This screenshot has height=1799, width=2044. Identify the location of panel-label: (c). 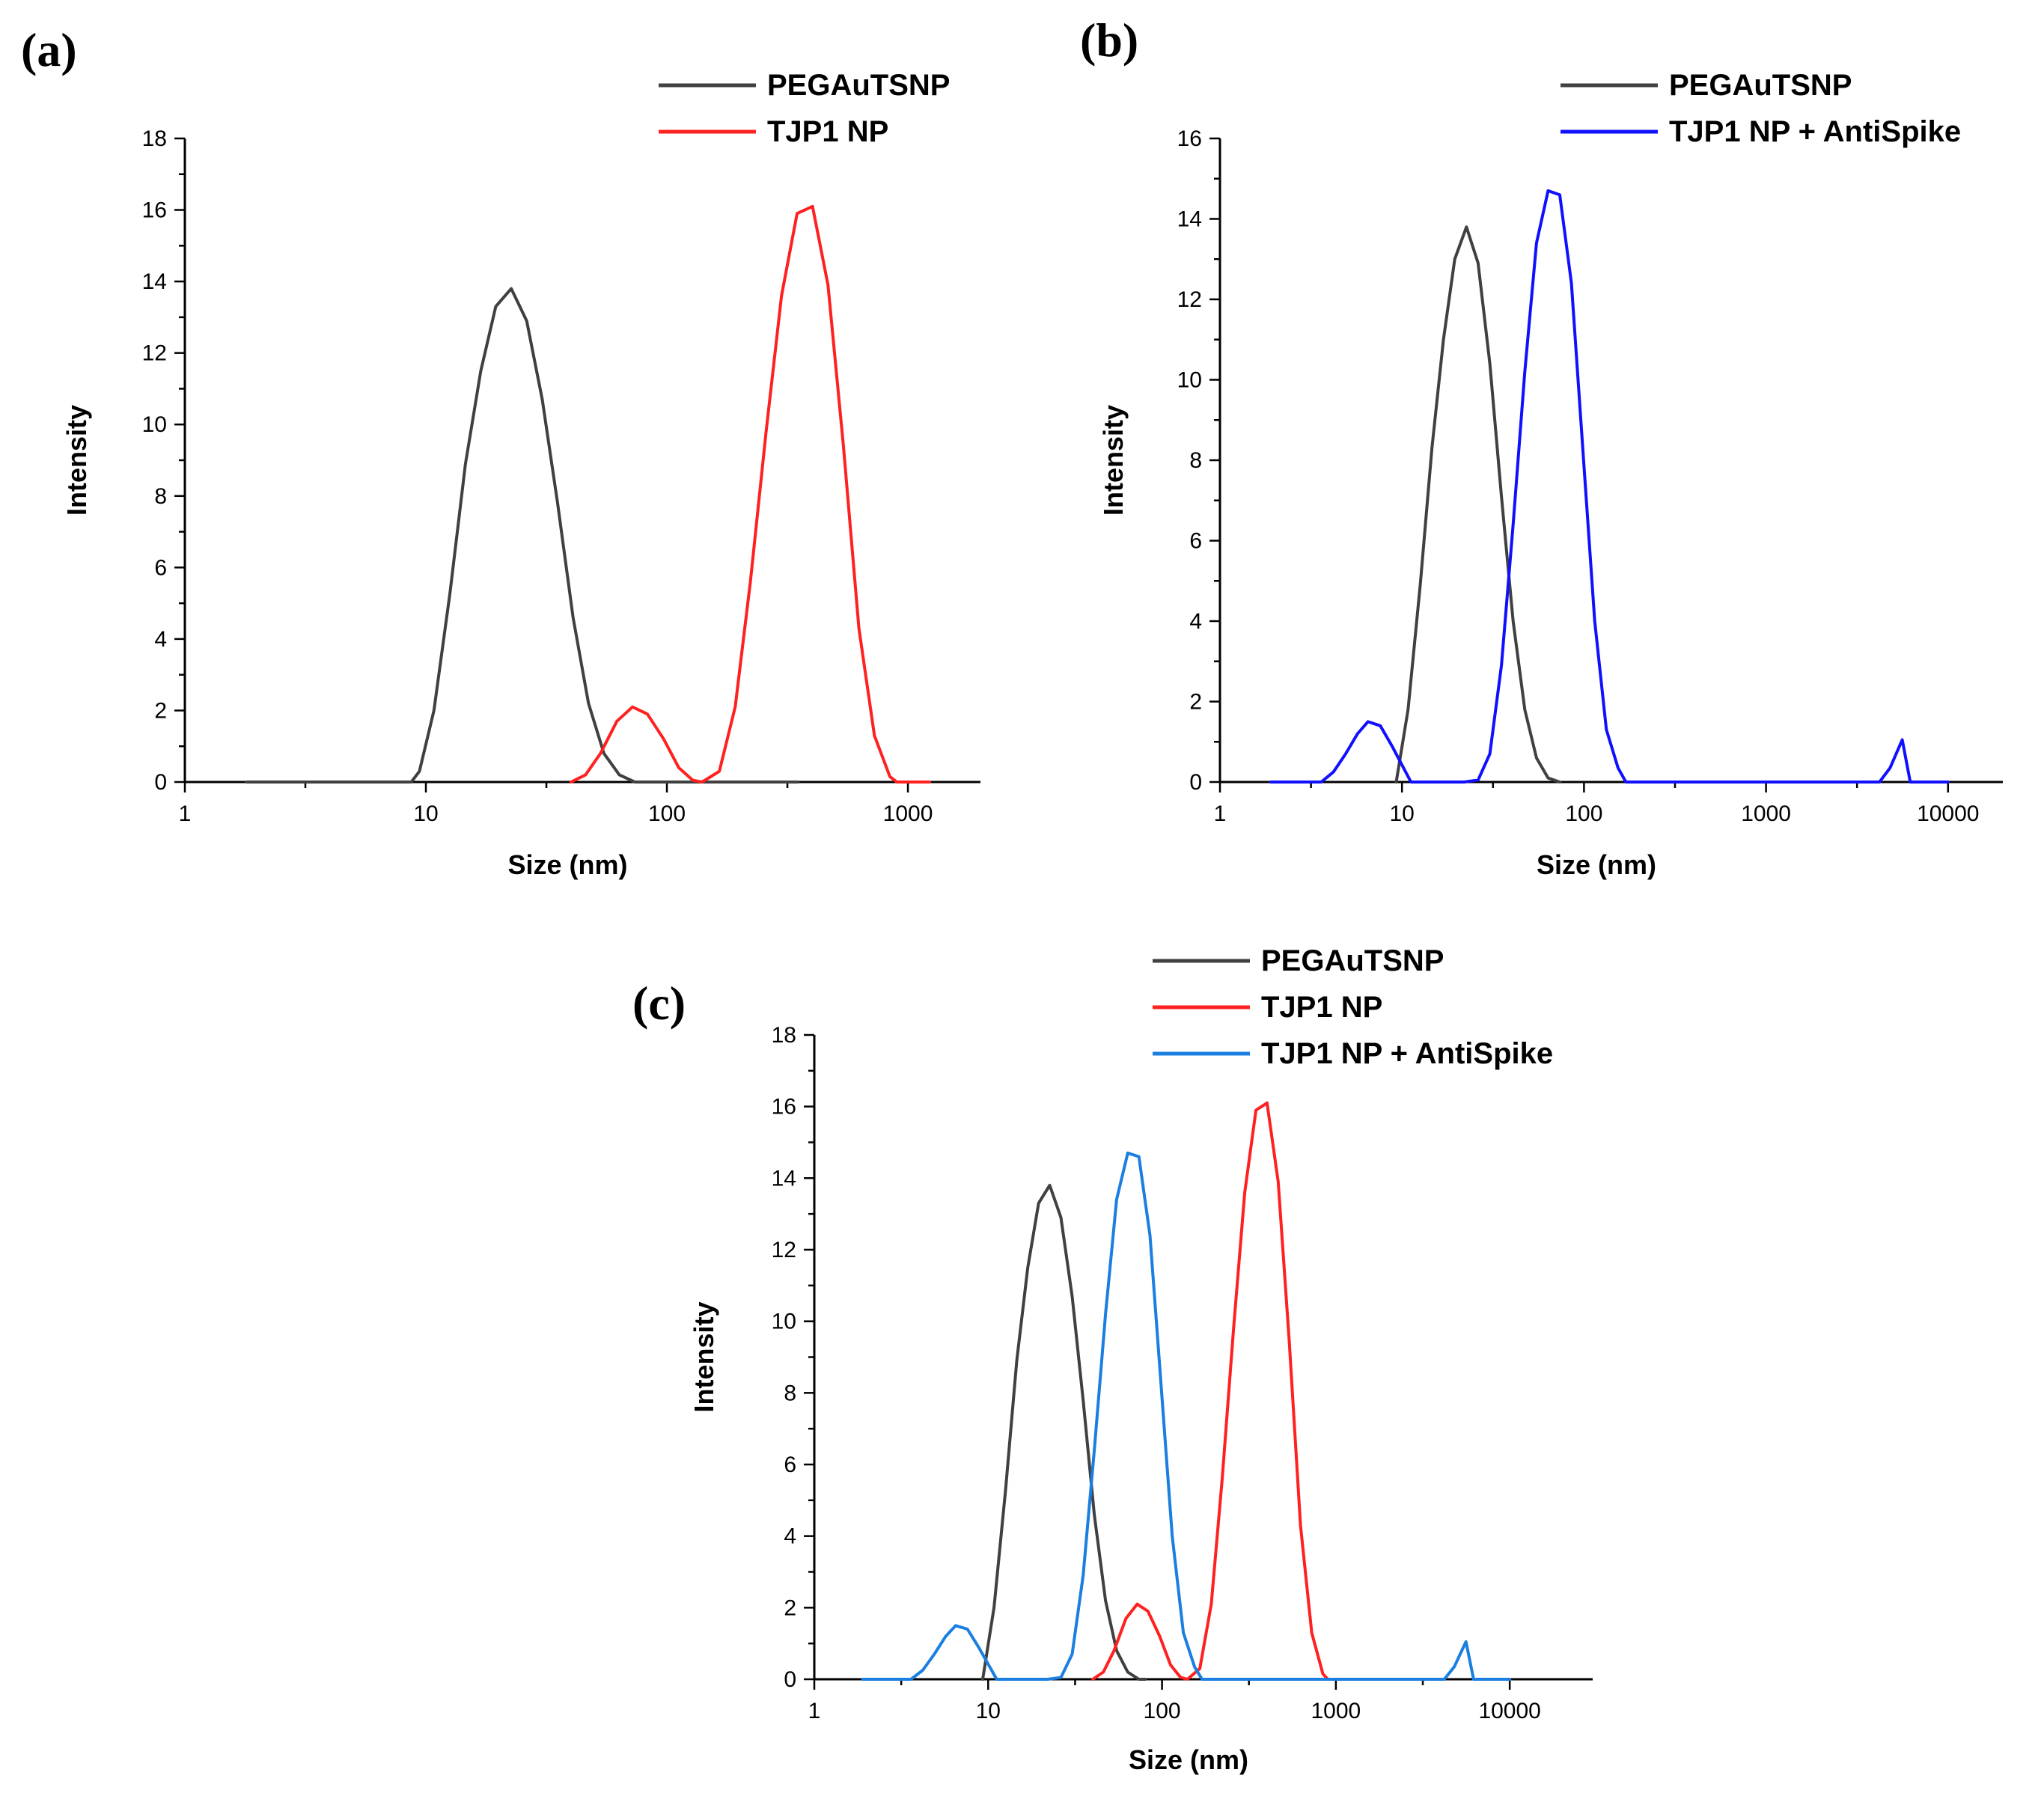
(659, 1003).